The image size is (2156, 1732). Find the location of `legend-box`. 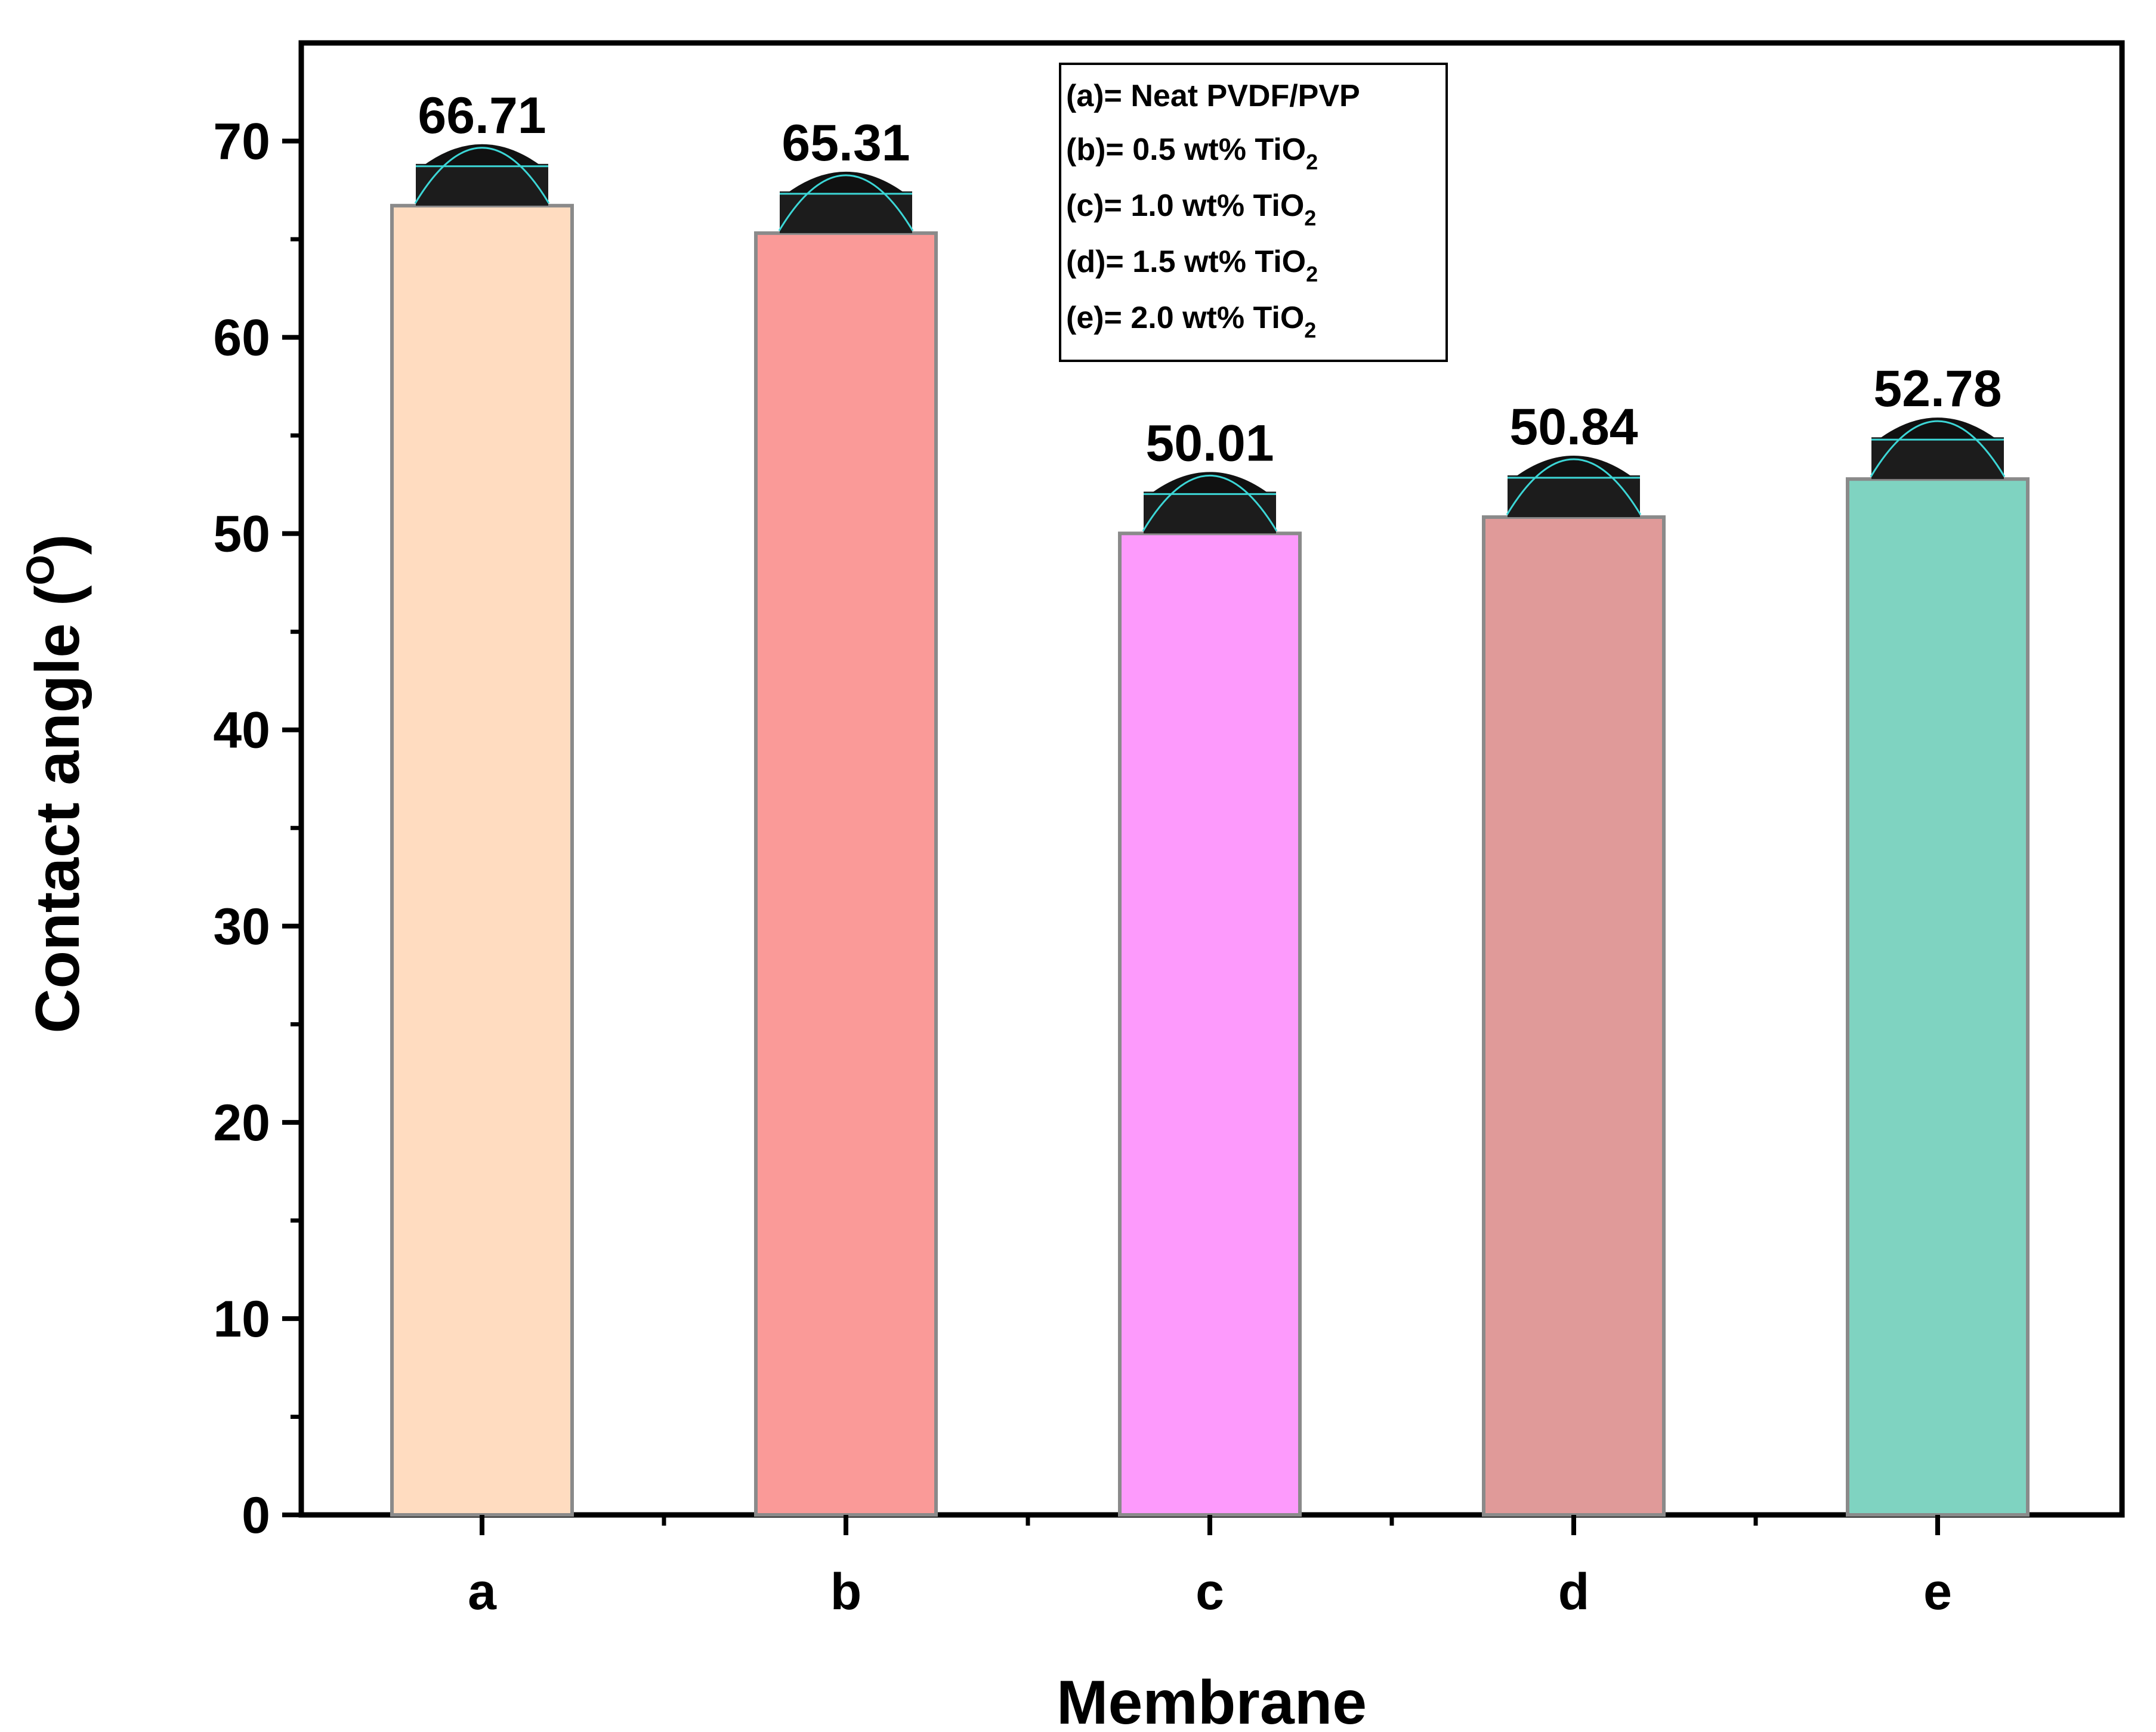

legend-box is located at coordinates (1253, 212).